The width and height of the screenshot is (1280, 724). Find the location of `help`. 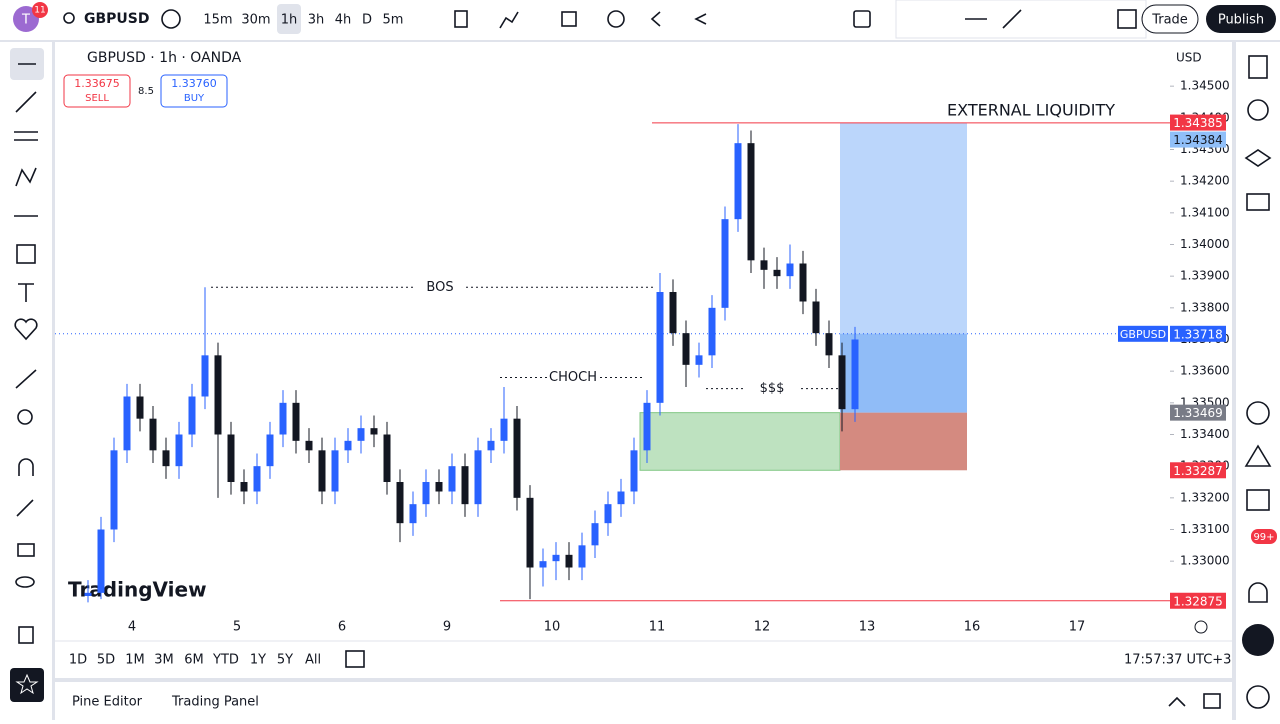

help is located at coordinates (1258, 697).